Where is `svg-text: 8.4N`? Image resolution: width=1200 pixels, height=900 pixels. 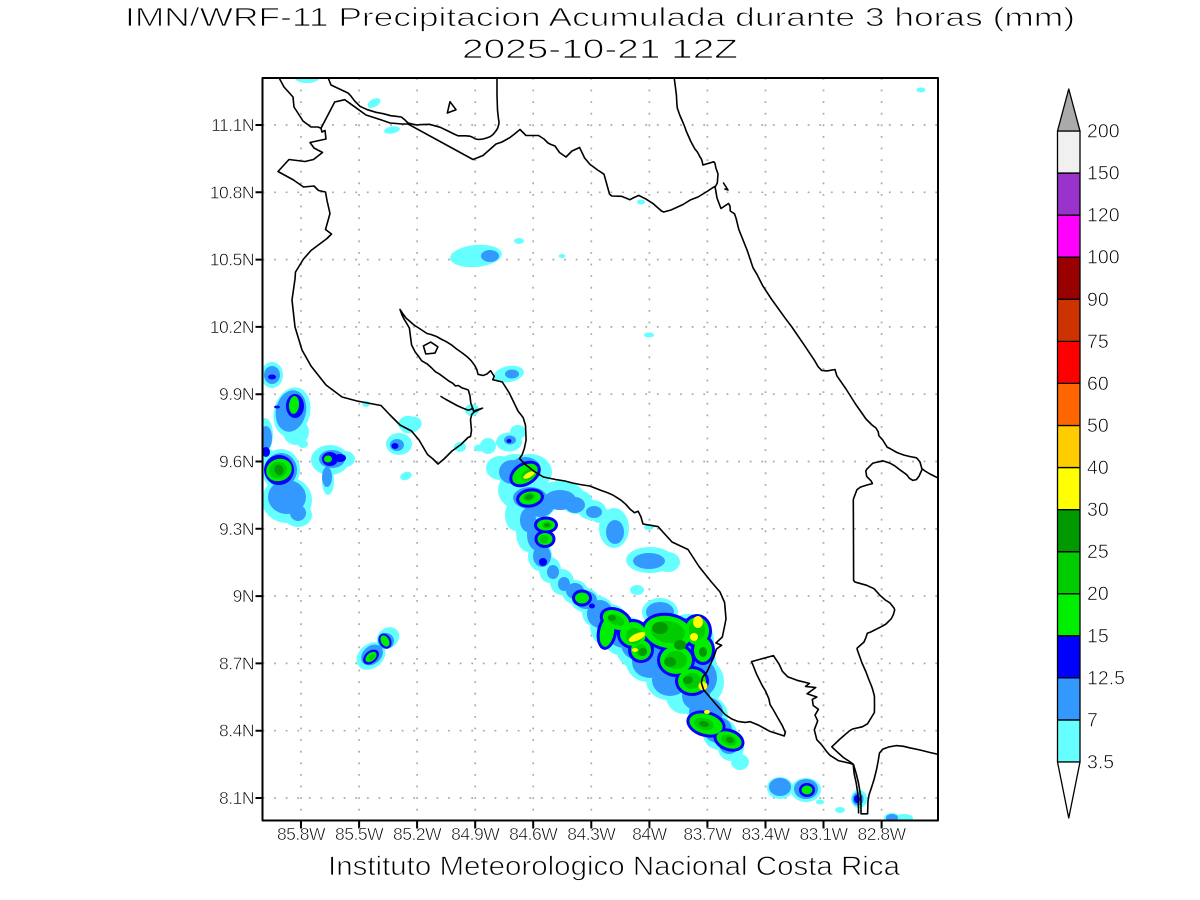 svg-text: 8.4N is located at coordinates (236, 731).